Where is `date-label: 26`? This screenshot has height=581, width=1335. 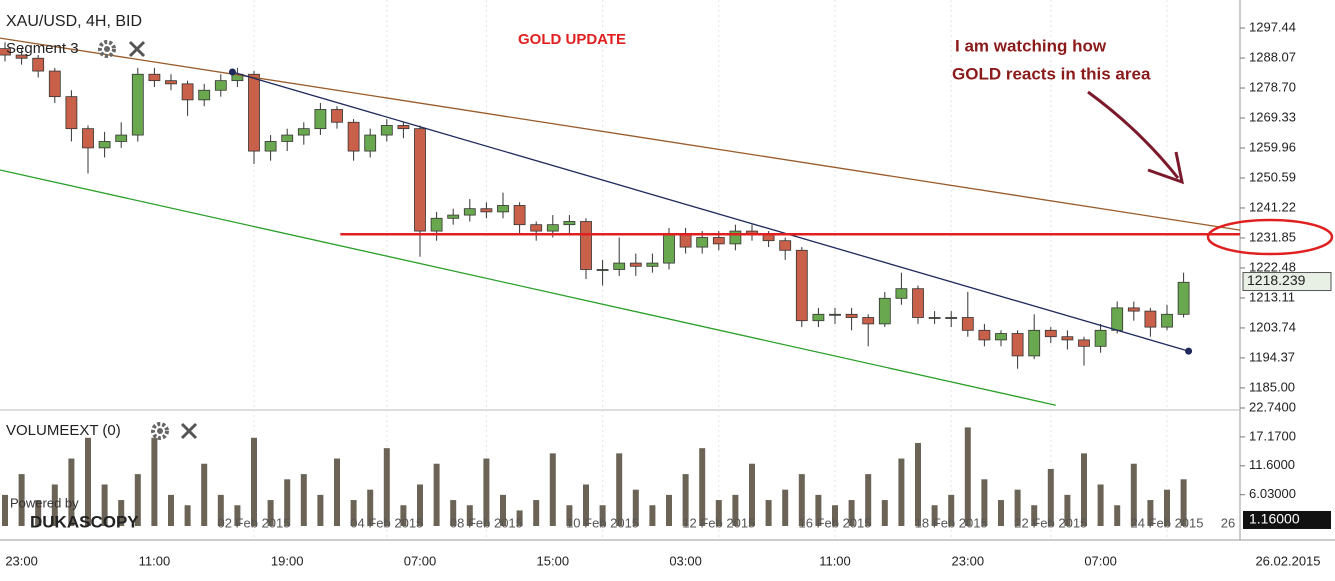
date-label: 26 is located at coordinates (1228, 522).